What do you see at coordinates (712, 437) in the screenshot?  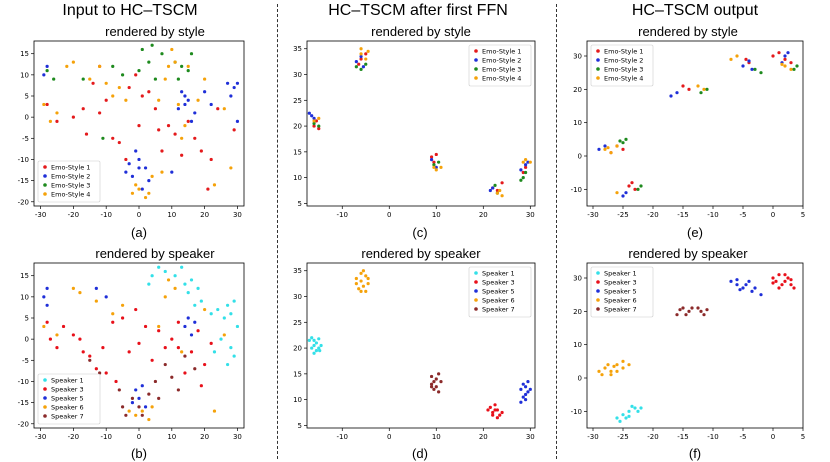 I see `x-tick-label: -10` at bounding box center [712, 437].